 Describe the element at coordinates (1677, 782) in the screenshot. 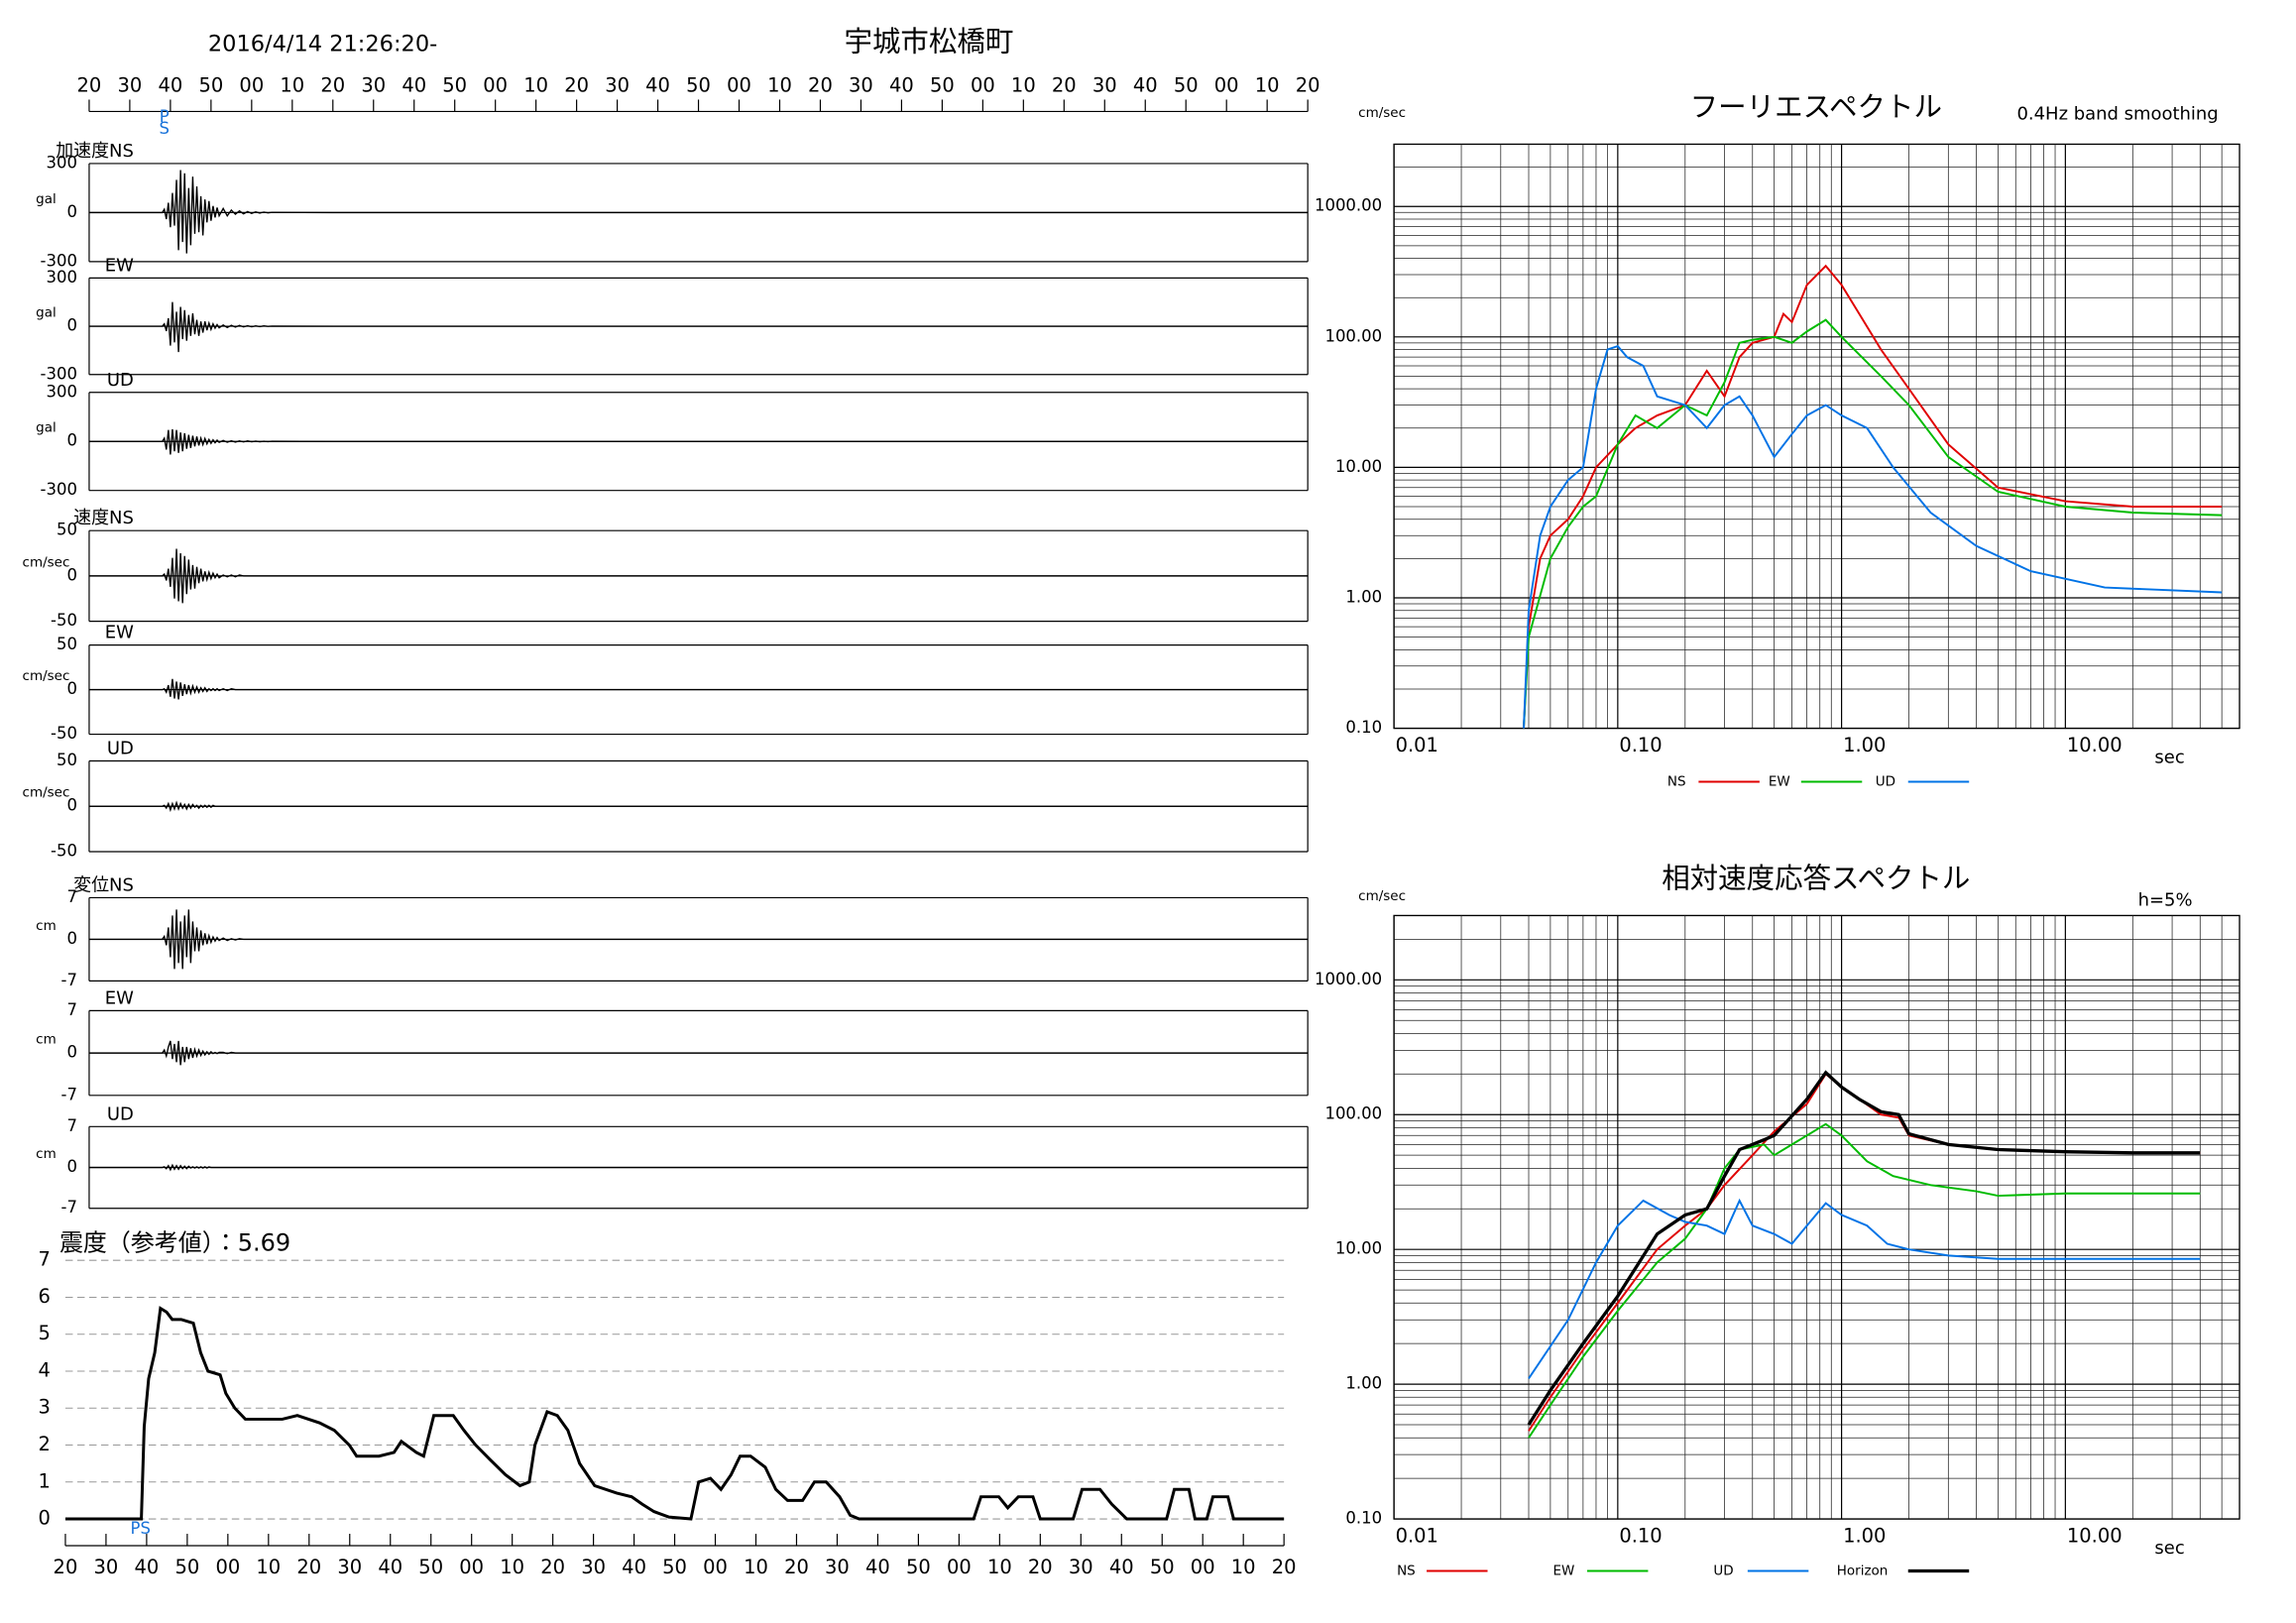

I see `legend-label: NS` at that location.